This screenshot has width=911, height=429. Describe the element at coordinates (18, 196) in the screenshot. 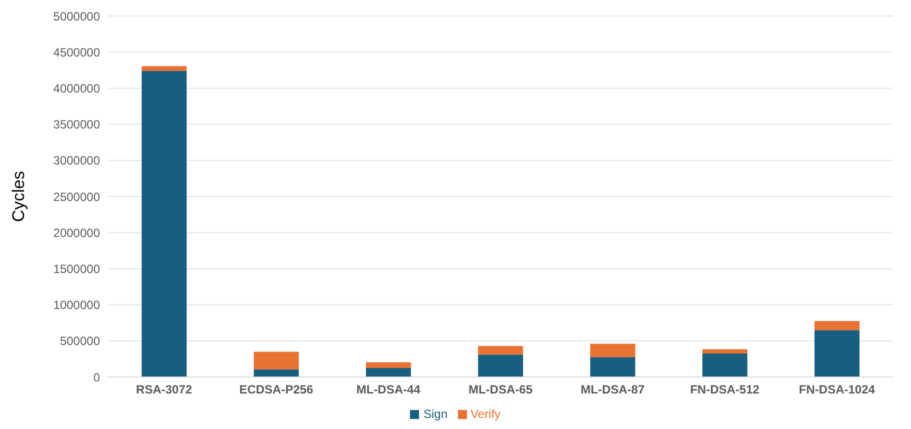

I see `y-axis-title: Cycles` at that location.